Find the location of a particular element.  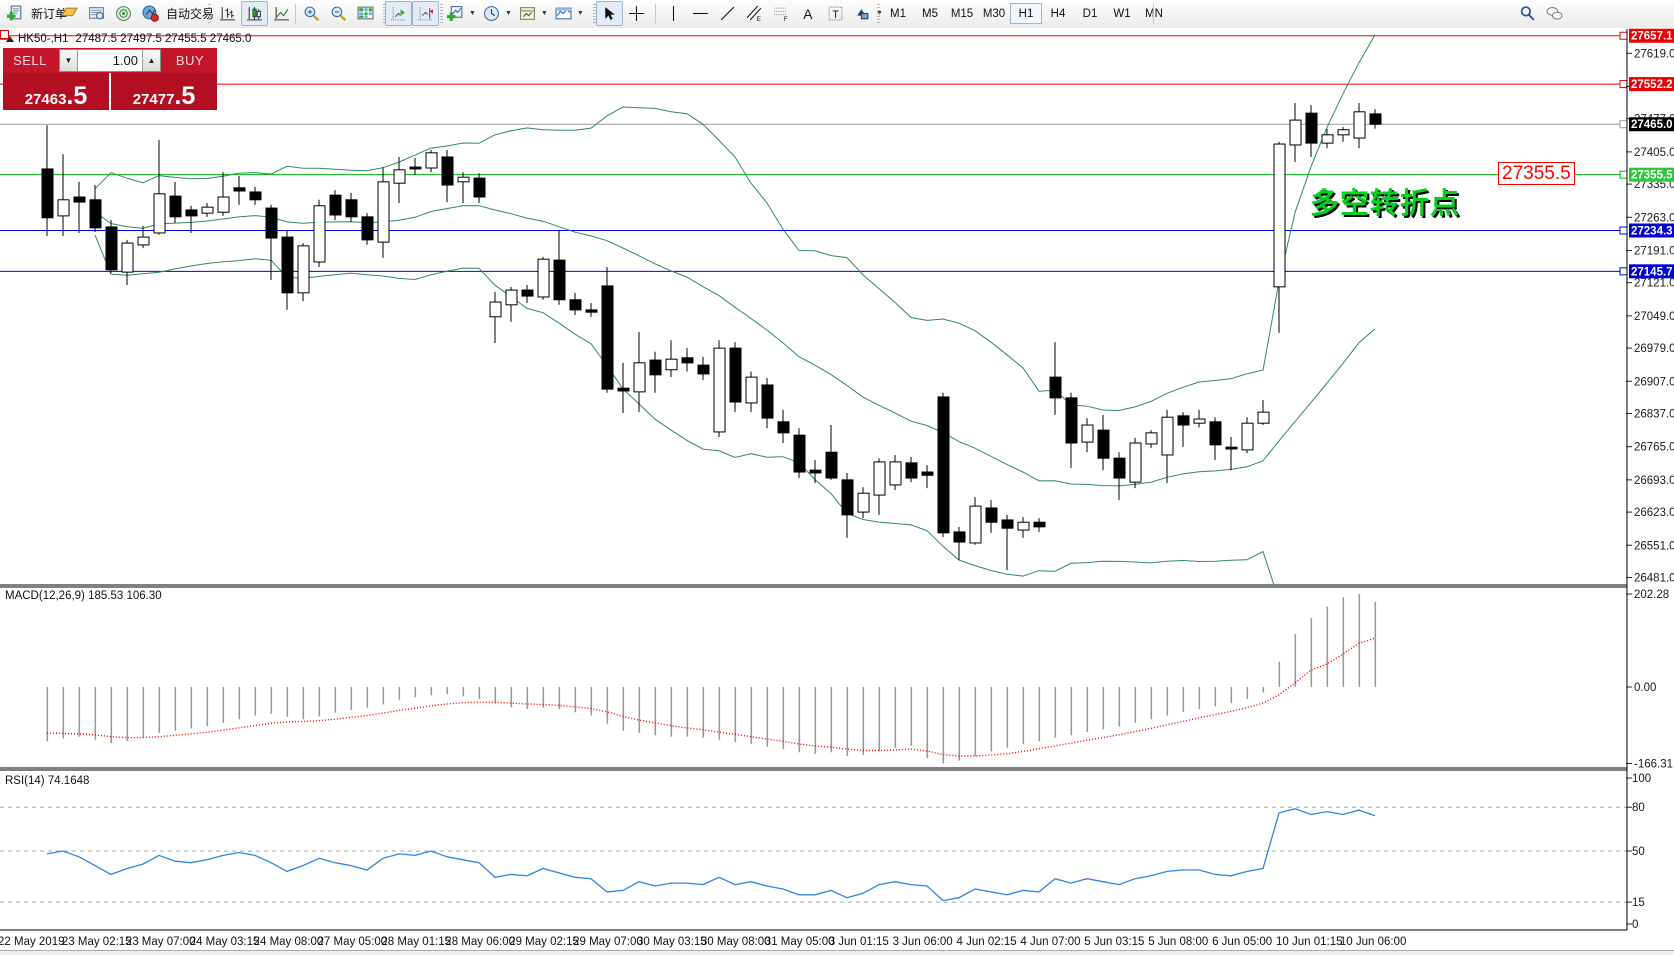

profiles-button is located at coordinates (69, 13).